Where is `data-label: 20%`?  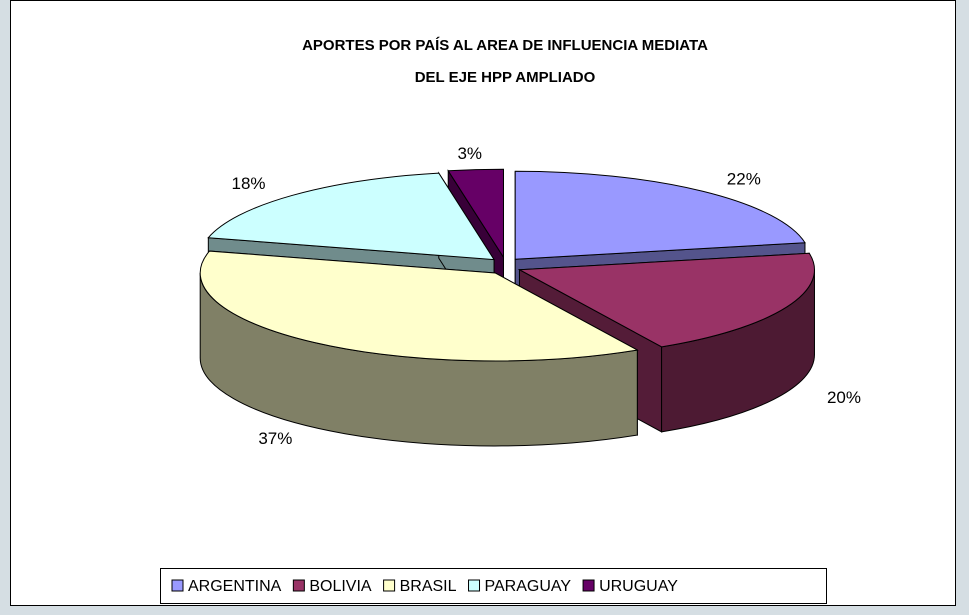 data-label: 20% is located at coordinates (844, 397).